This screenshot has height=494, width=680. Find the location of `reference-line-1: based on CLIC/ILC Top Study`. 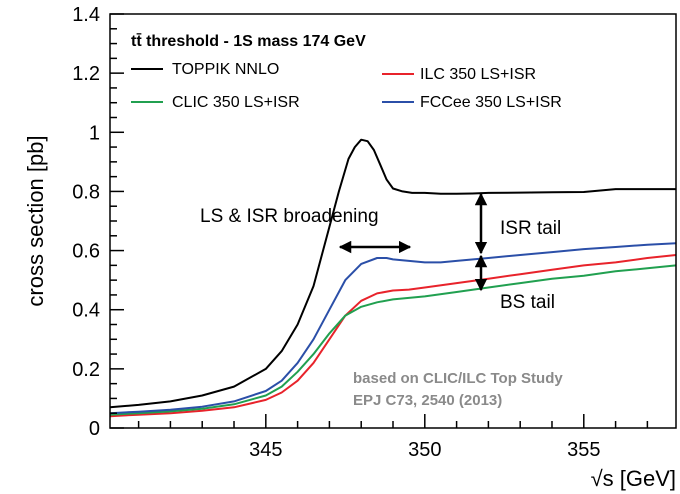

reference-line-1: based on CLIC/ILC Top Study is located at coordinates (458, 378).